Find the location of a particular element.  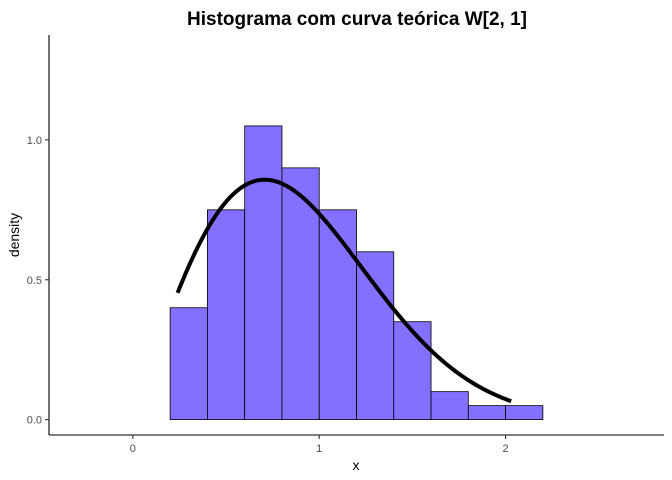

x-axis-title: x is located at coordinates (356, 465).